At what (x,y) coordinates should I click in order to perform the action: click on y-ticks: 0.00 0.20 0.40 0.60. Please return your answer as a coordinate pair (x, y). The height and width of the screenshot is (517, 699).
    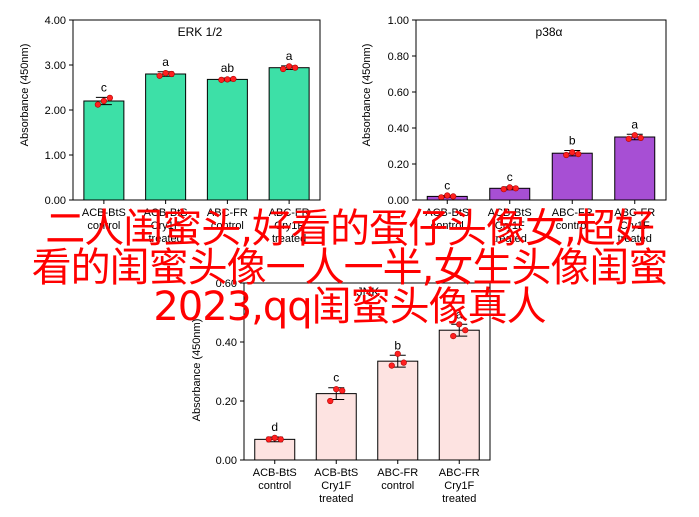
    Looking at the image, I should click on (230, 372).